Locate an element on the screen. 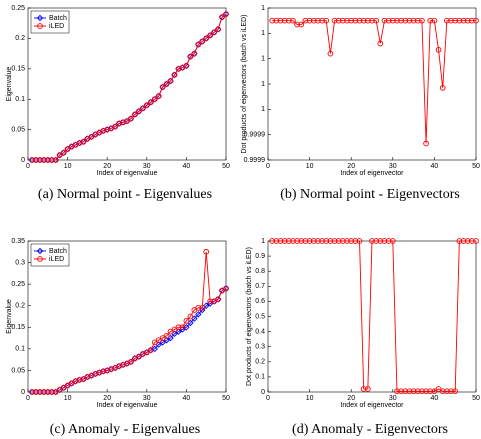 The image size is (481, 439). legend-label: iLED is located at coordinates (56, 26).